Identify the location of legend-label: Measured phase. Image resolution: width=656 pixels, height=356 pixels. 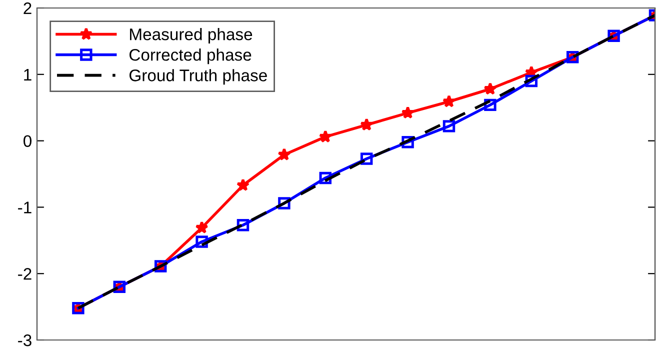
(191, 36).